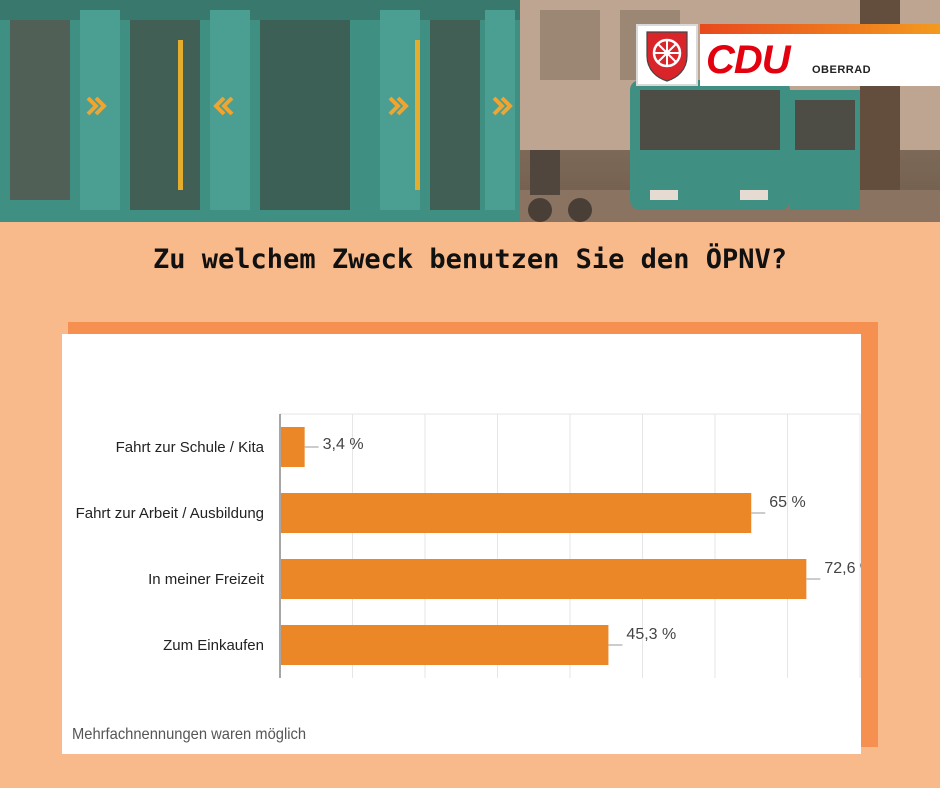  I want to click on brand-name: CDU, so click(748, 60).